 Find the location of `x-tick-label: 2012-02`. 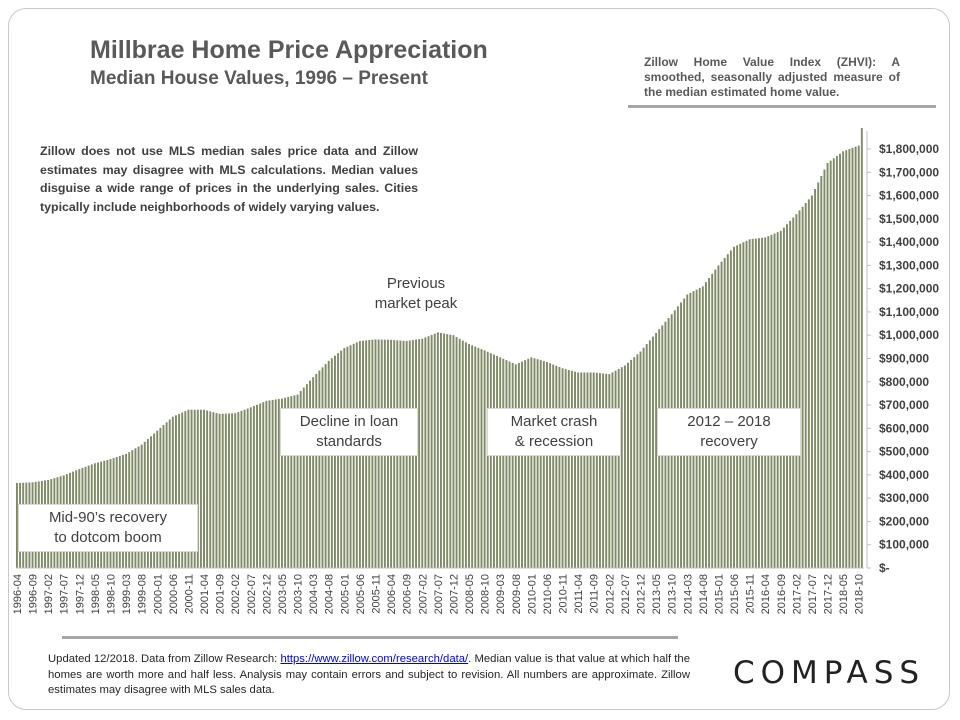

x-tick-label: 2012-02 is located at coordinates (610, 594).